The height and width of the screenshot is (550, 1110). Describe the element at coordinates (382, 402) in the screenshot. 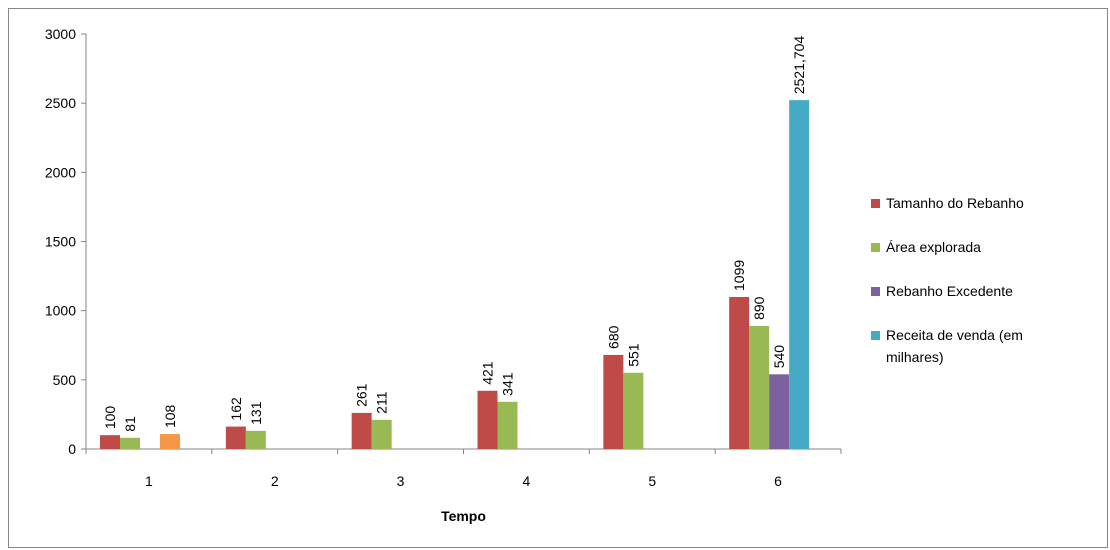

I see `data-label: 211` at that location.